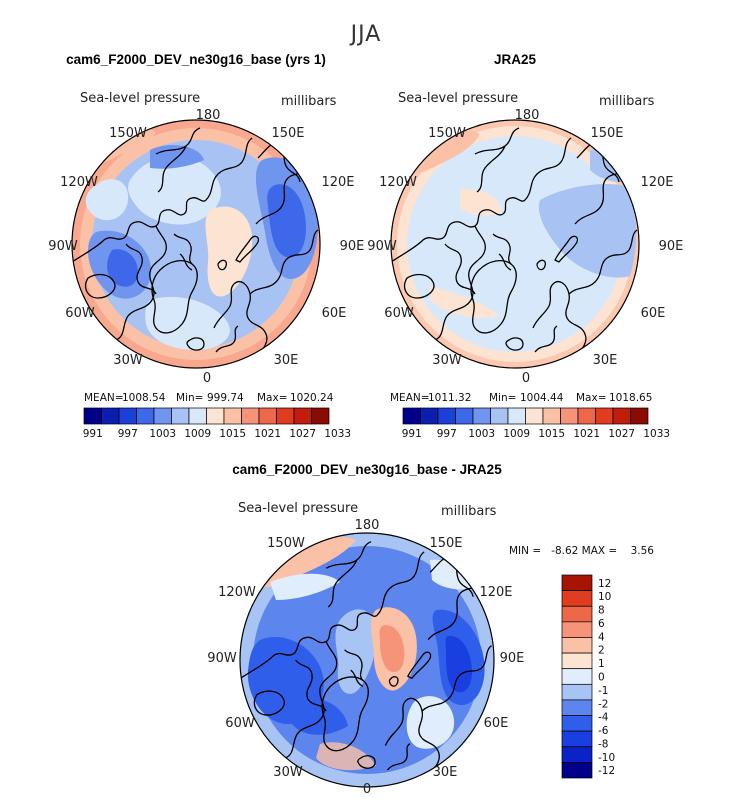  Describe the element at coordinates (621, 434) in the screenshot. I see `obs-colorbar-tick-label: 1027` at that location.